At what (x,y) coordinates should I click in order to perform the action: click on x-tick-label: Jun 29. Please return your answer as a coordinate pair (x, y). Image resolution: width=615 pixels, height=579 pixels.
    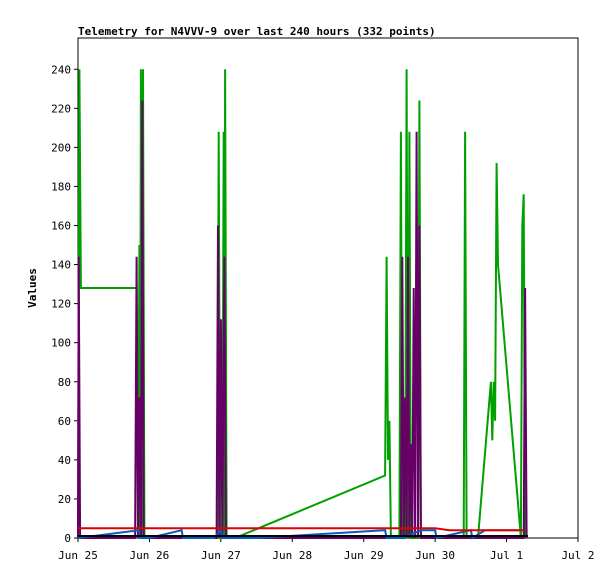
    Looking at the image, I should click on (364, 555).